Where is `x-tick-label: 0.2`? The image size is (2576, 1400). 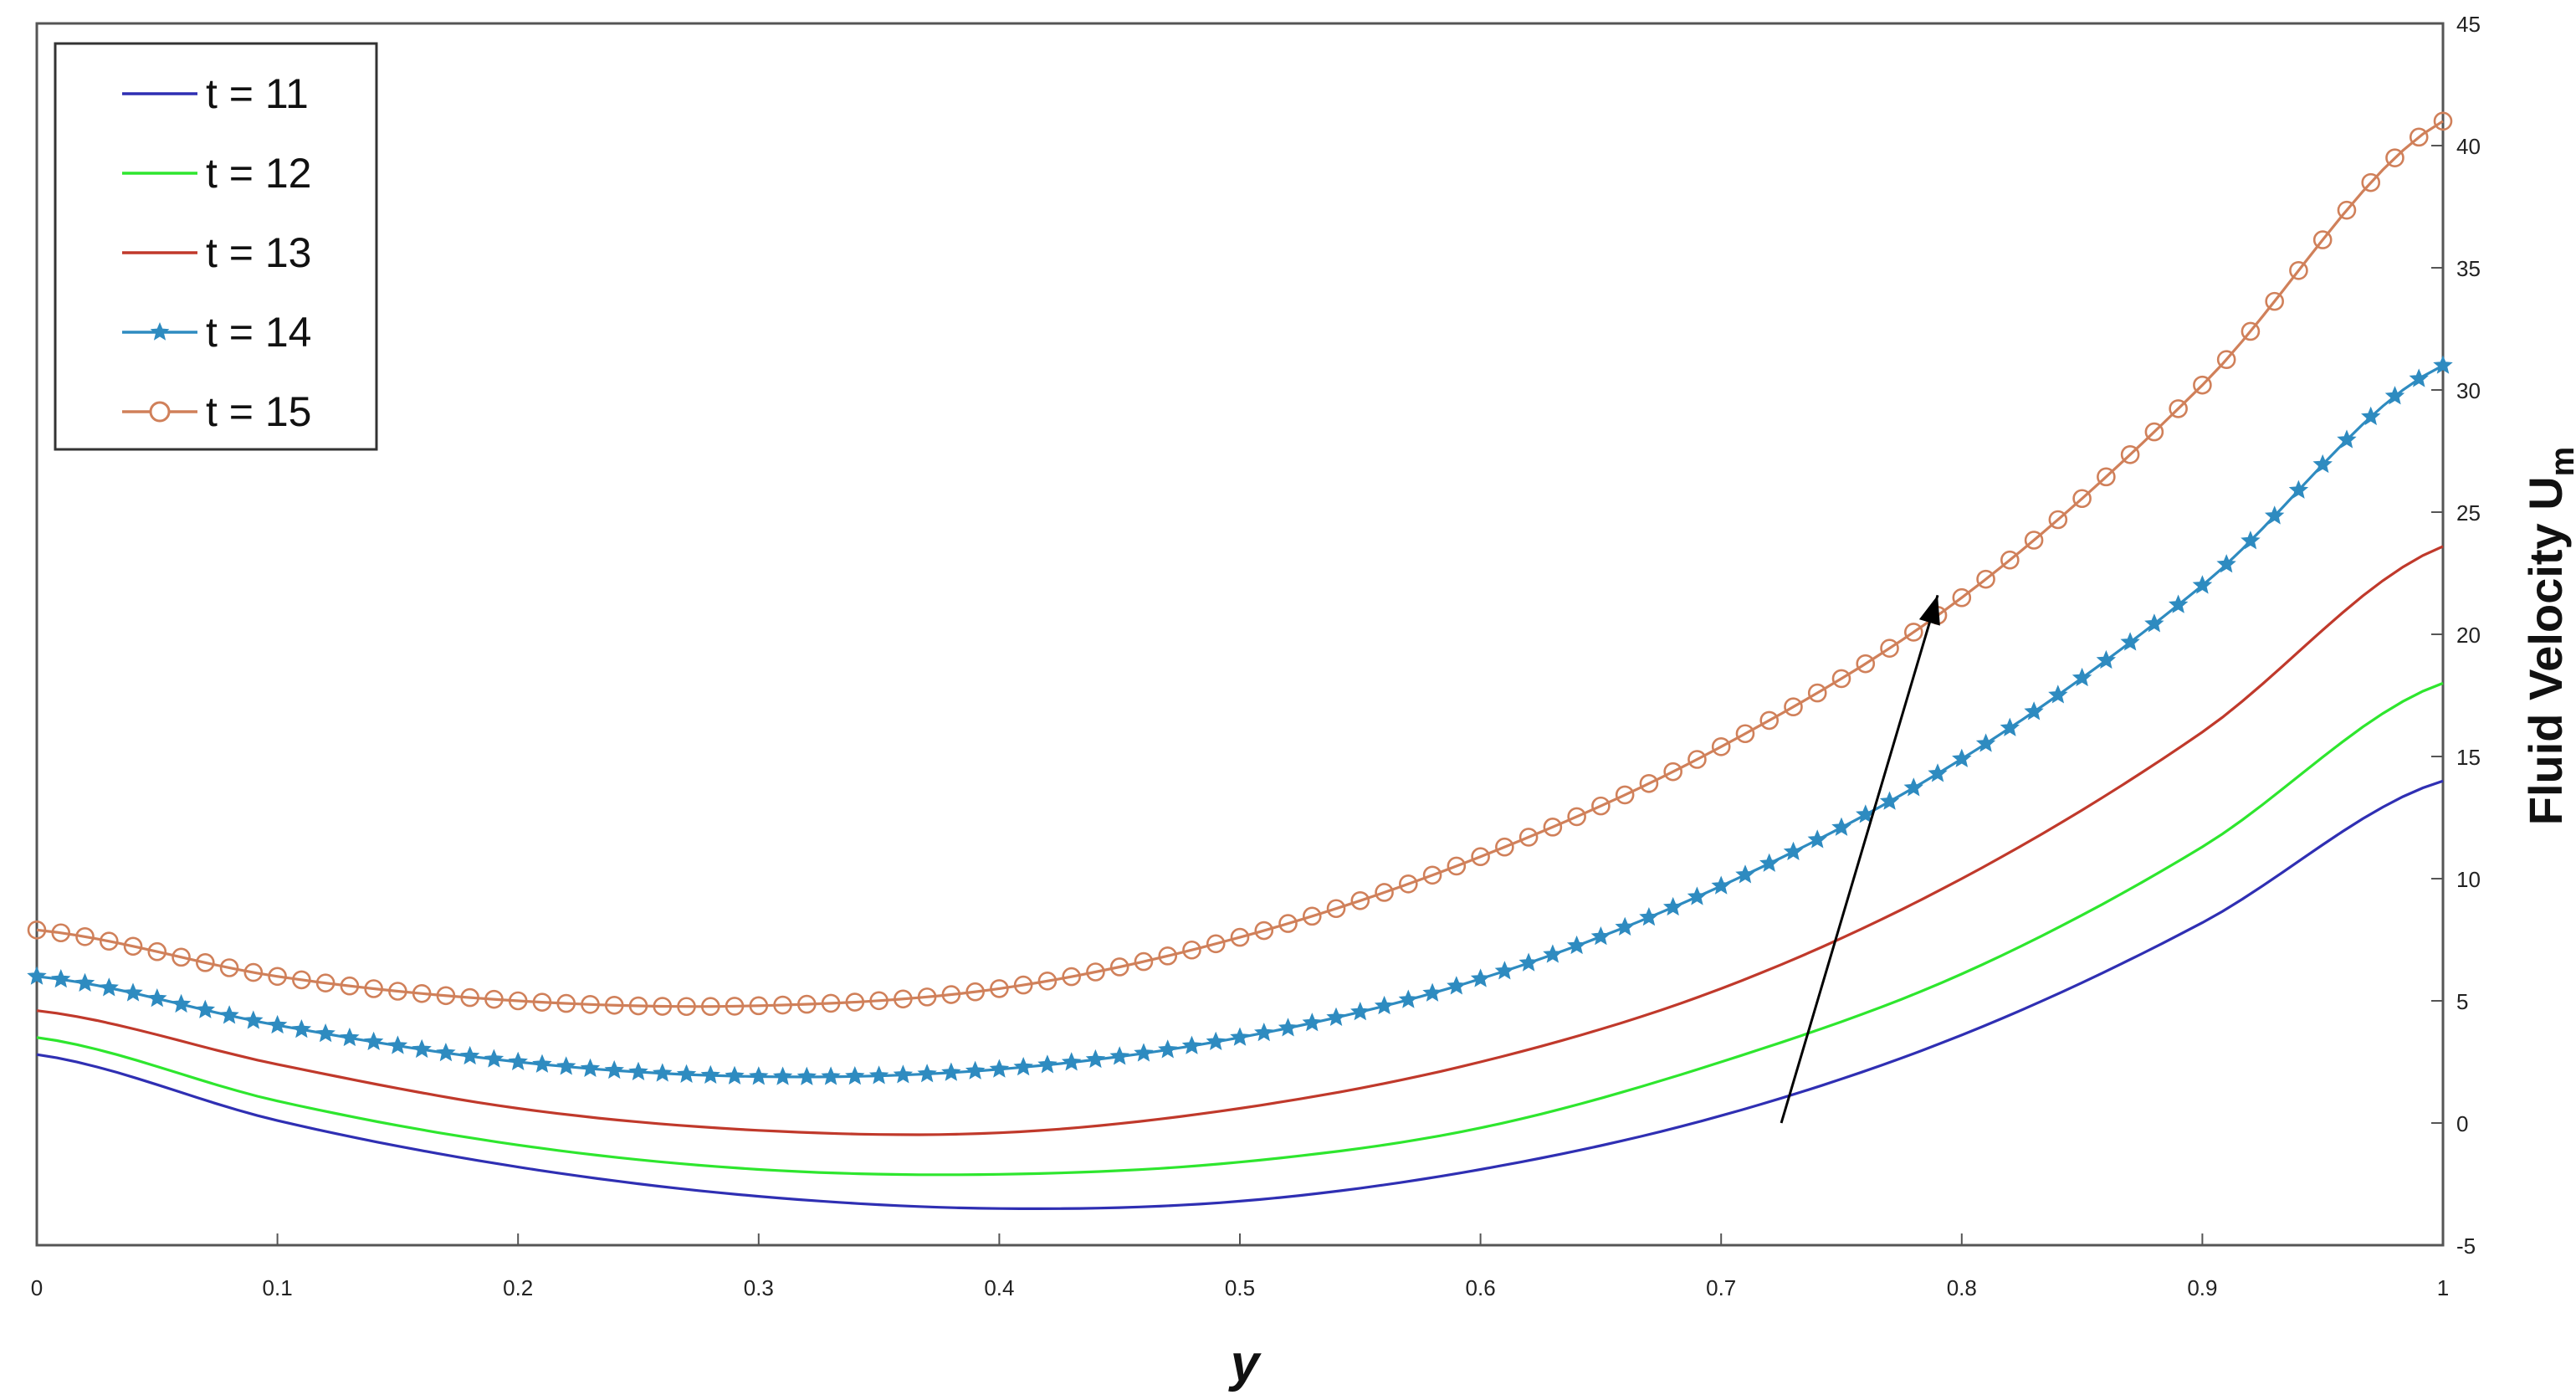 x-tick-label: 0.2 is located at coordinates (518, 1287).